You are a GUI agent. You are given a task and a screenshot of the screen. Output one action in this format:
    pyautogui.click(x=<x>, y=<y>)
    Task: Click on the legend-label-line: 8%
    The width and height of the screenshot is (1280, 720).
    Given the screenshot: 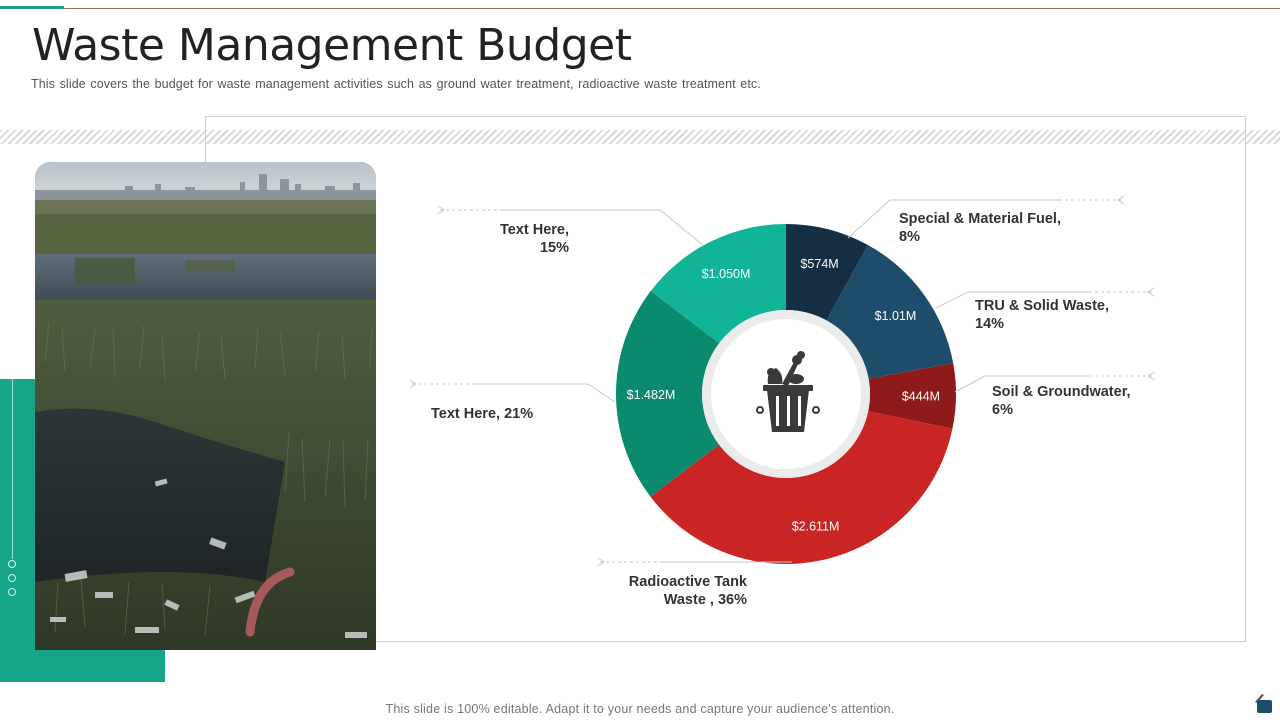 What is the action you would take?
    pyautogui.click(x=909, y=237)
    